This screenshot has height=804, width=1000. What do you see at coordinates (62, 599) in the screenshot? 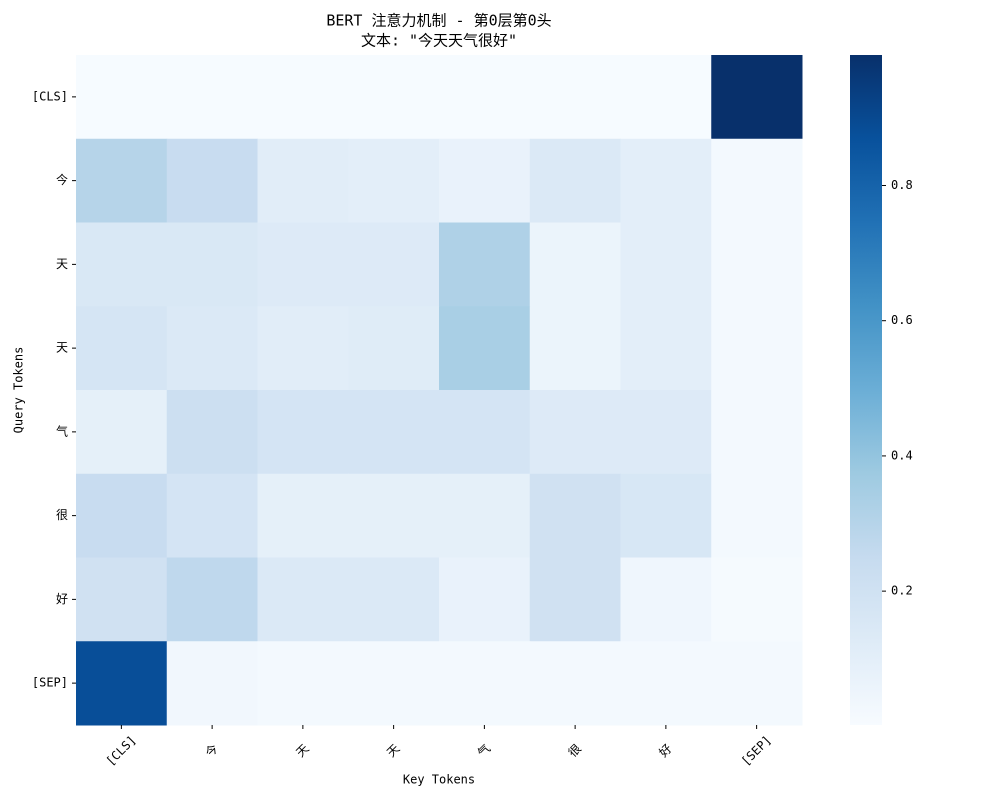
I see `y-tick-label: 好` at bounding box center [62, 599].